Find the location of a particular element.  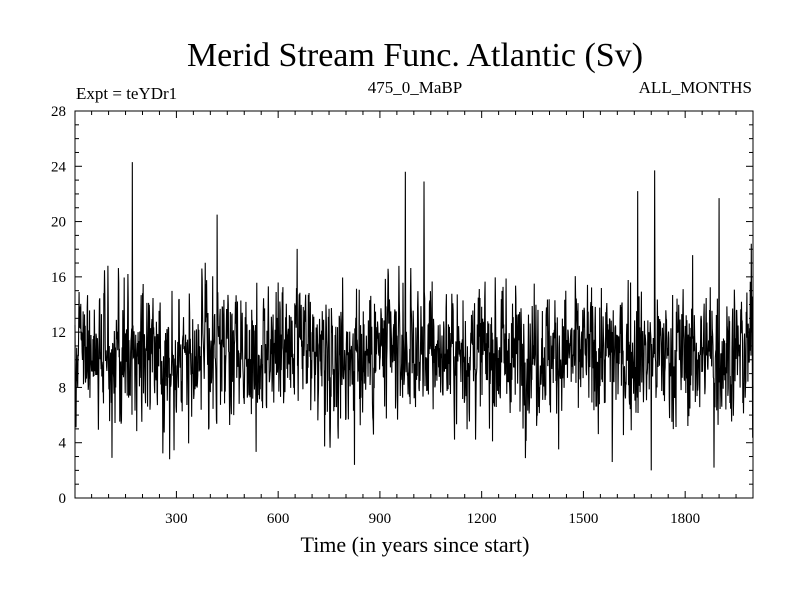

y-tick-label: 12 is located at coordinates (58, 333).